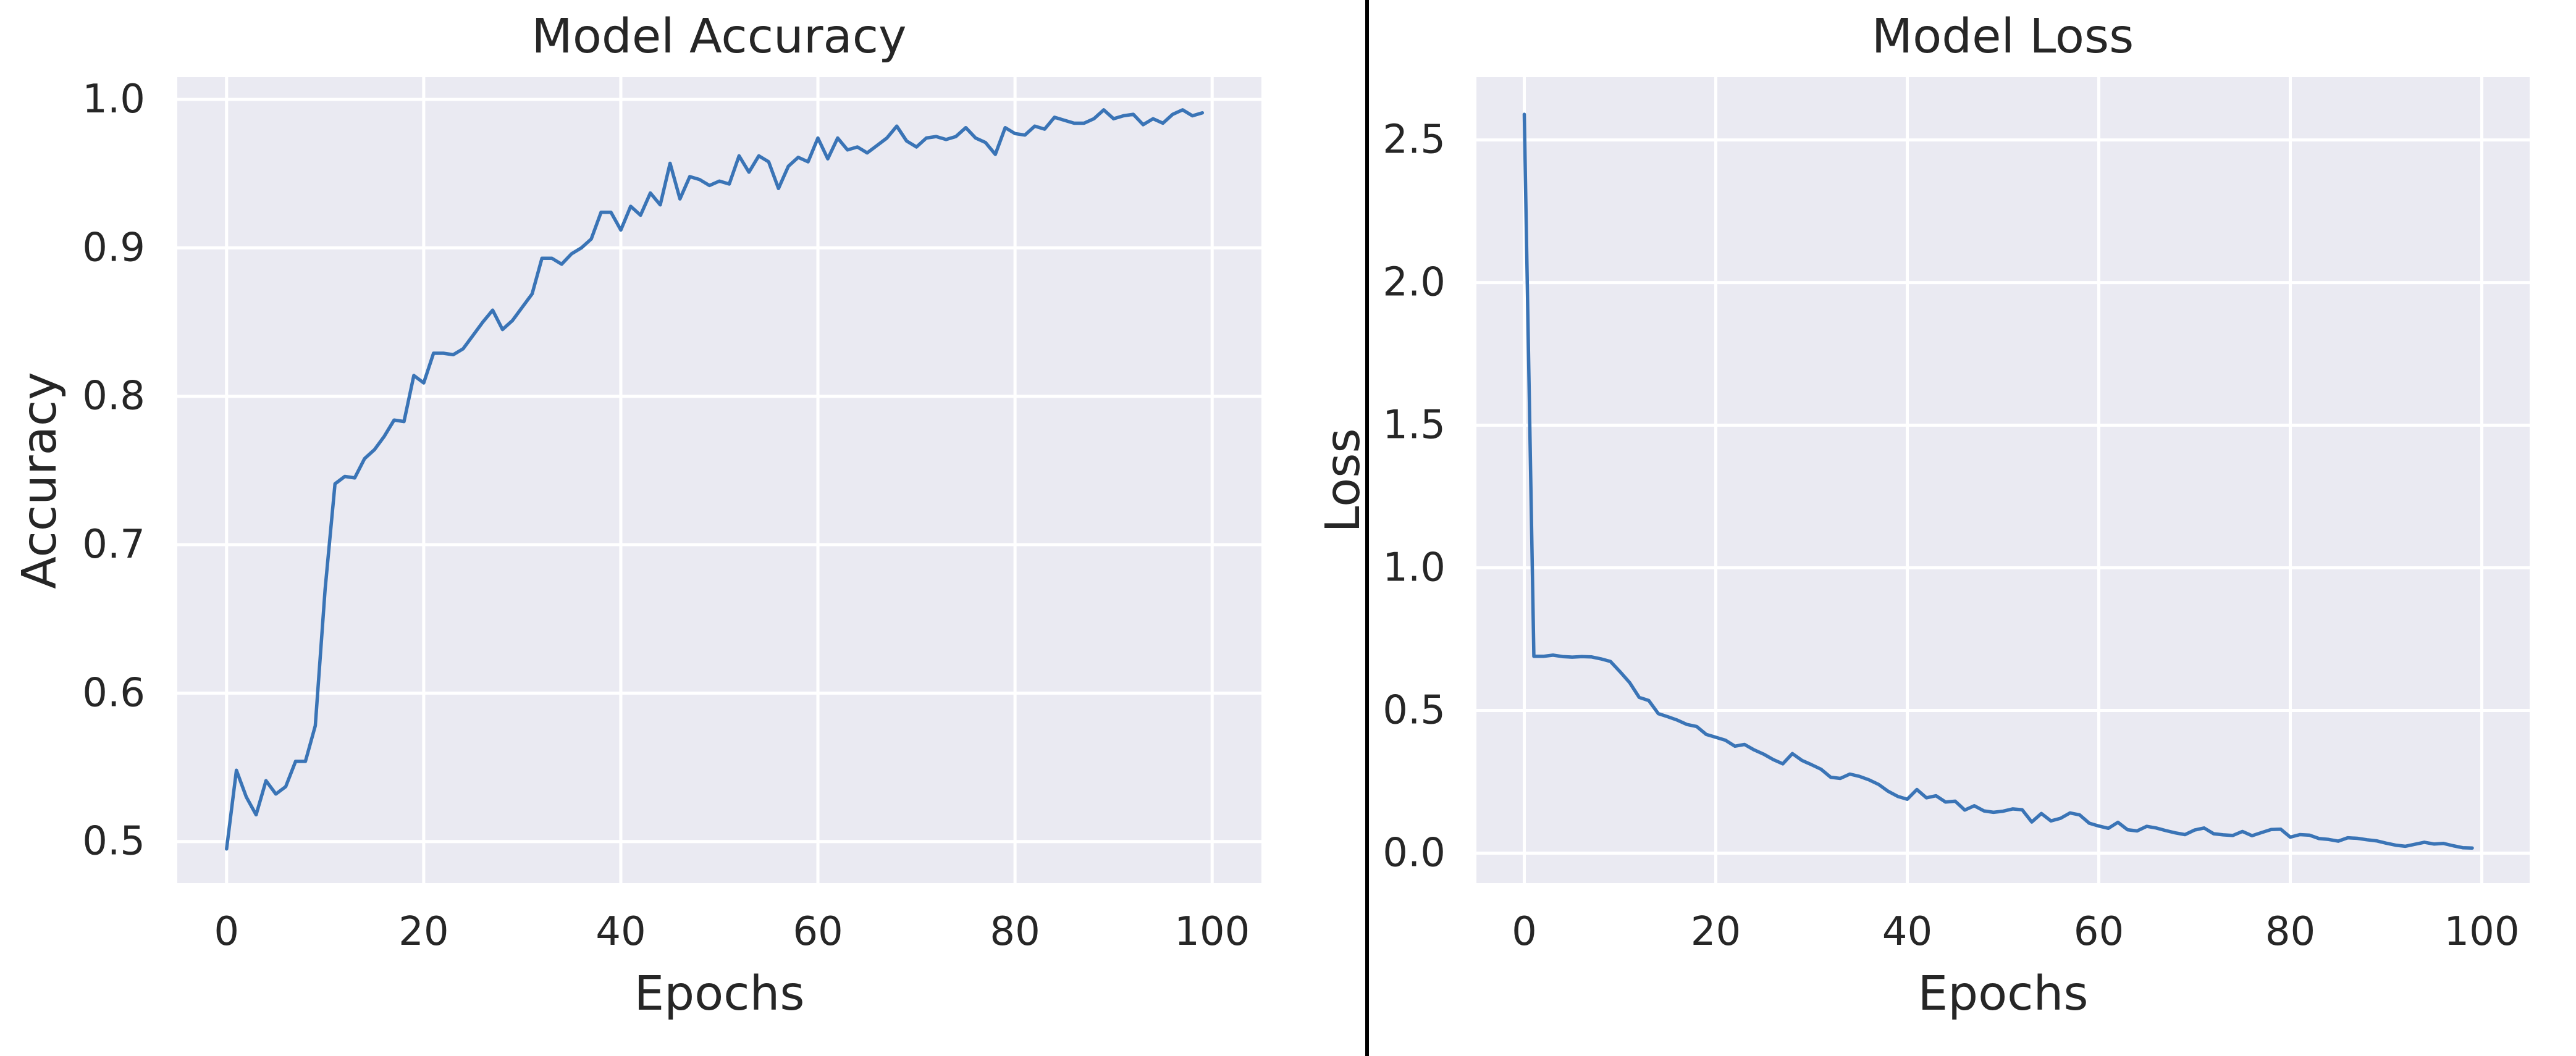 This screenshot has height=1056, width=2576. Describe the element at coordinates (818, 932) in the screenshot. I see `accuracy-x-tick-label: 60` at that location.